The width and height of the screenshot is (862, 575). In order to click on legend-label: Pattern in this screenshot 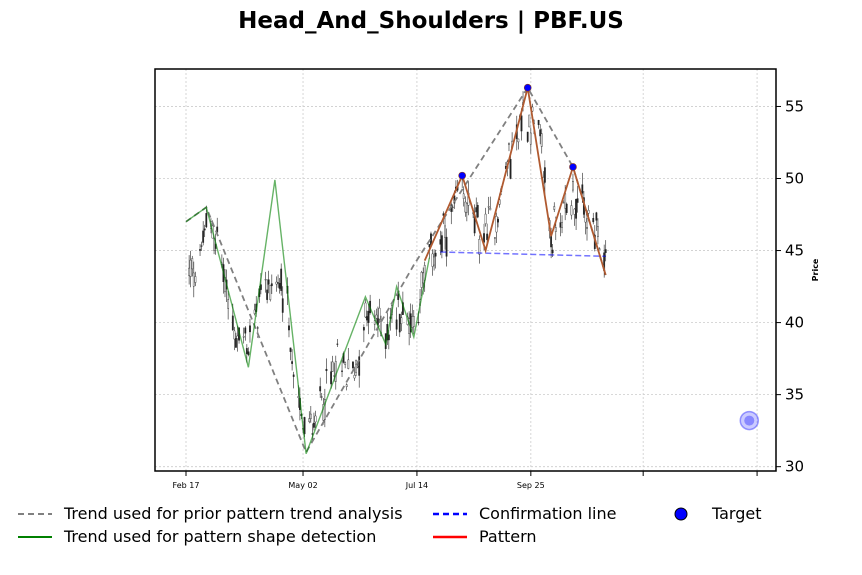, I will do `click(508, 536)`.